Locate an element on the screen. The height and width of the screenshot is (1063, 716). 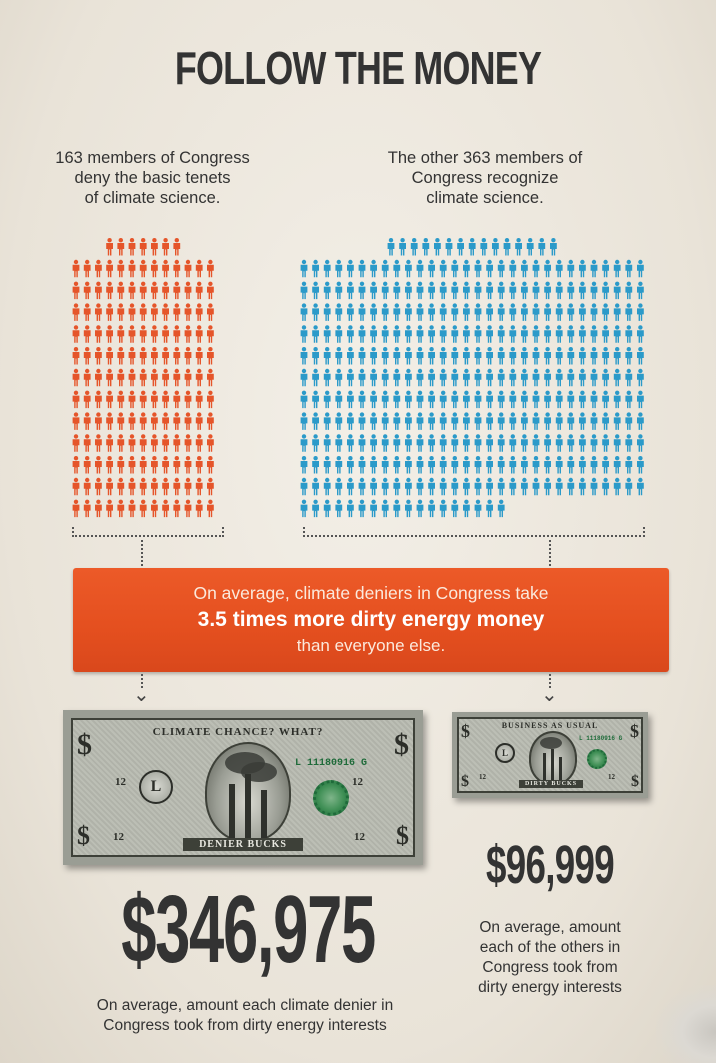
smokestack is located at coordinates (560, 769).